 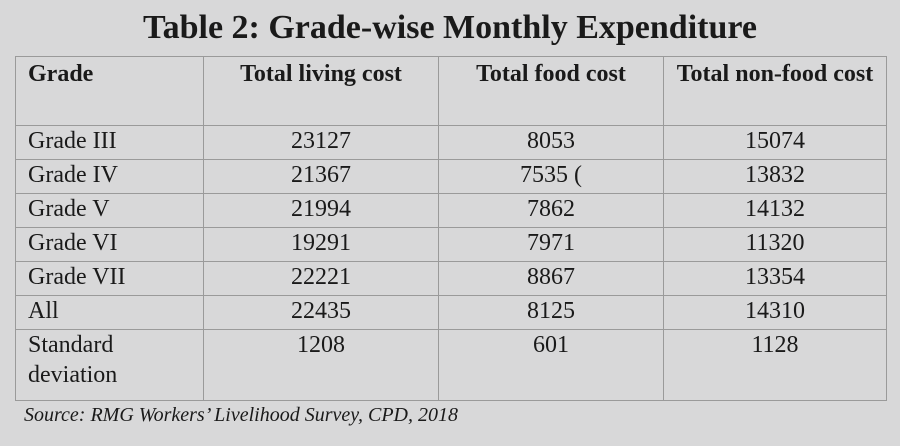 What do you see at coordinates (109, 278) in the screenshot?
I see `cell-grade: Grade VII` at bounding box center [109, 278].